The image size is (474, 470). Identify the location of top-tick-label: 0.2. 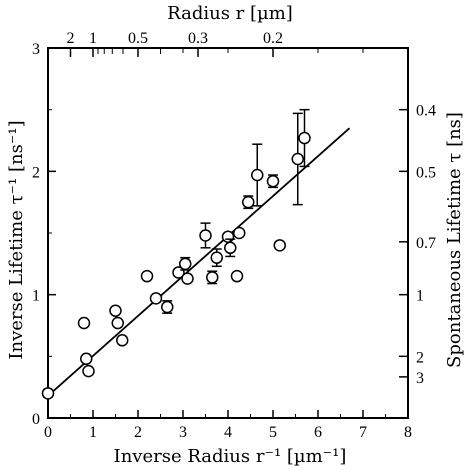
(273, 38).